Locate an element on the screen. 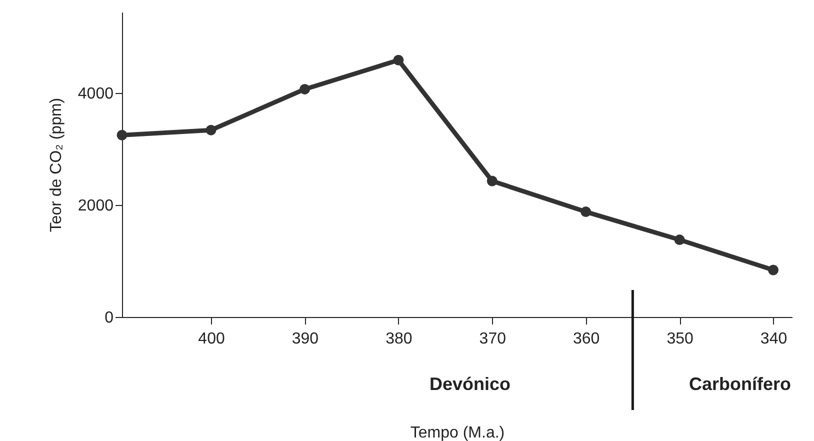 Image resolution: width=814 pixels, height=441 pixels. x-tick-label: 380 is located at coordinates (399, 339).